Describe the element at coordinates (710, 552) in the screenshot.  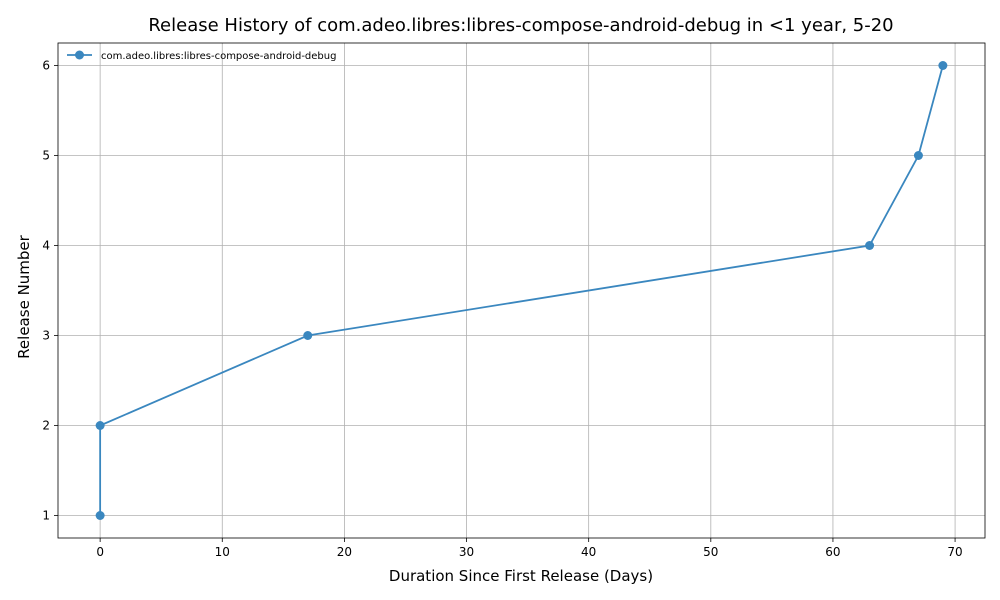
I see `x-tick-label: 50` at that location.